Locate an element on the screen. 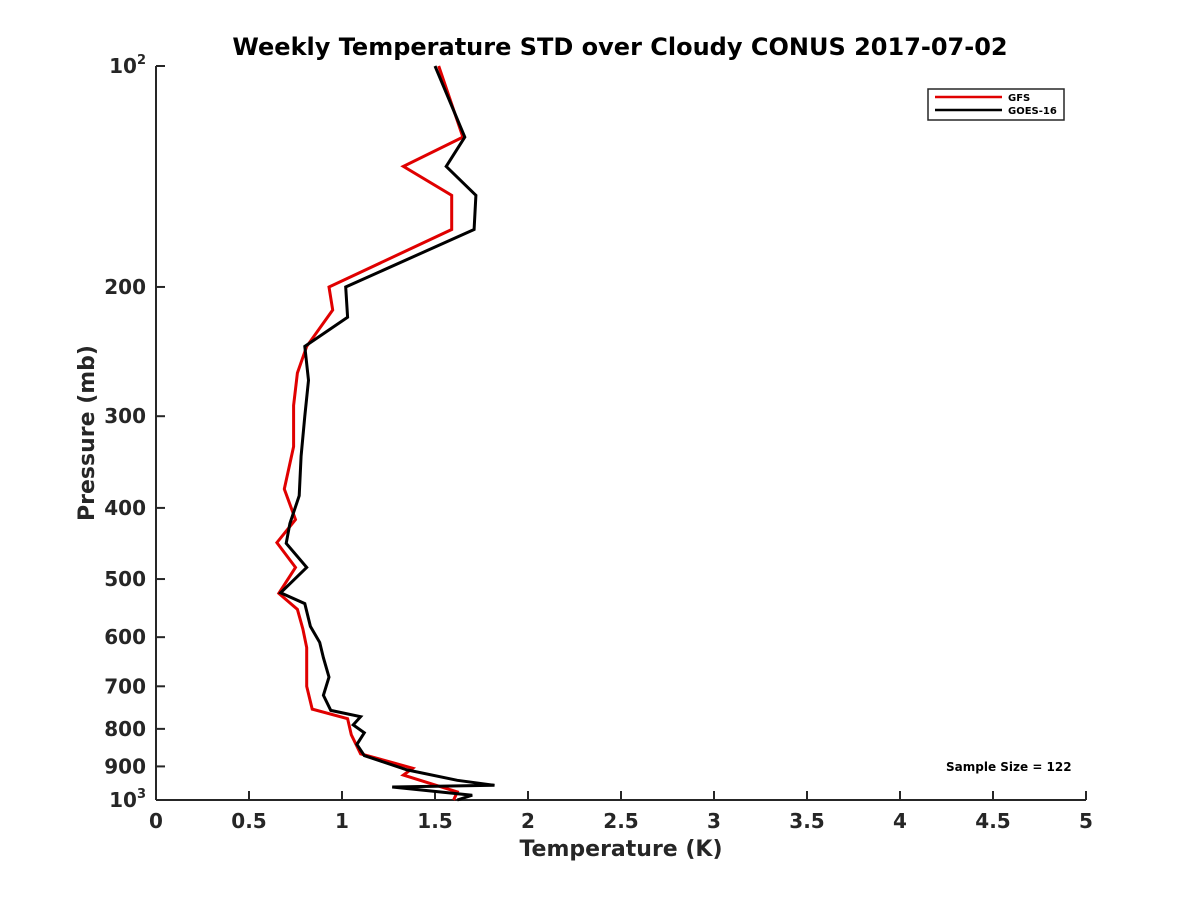 Image resolution: width=1200 pixels, height=900 pixels. y-tick-label-base: 600 is located at coordinates (125, 637).